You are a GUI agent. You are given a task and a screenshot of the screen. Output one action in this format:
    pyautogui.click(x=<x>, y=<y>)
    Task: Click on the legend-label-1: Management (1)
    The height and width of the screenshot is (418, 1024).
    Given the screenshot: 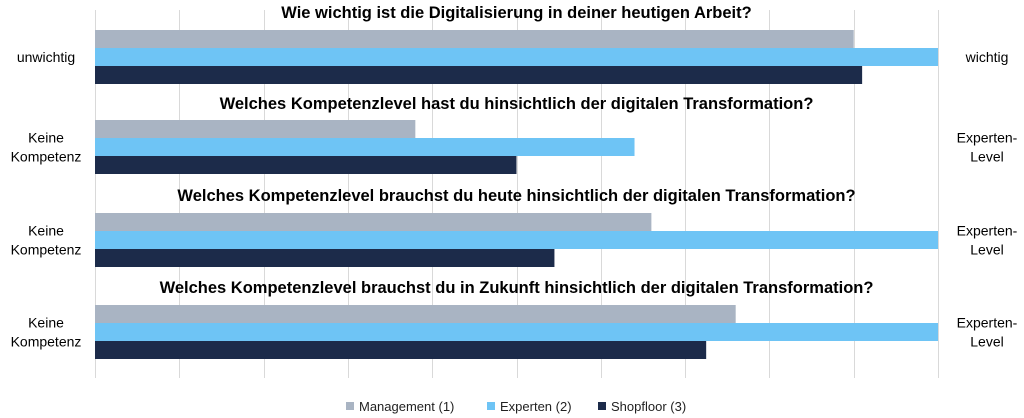 What is the action you would take?
    pyautogui.click(x=406, y=406)
    